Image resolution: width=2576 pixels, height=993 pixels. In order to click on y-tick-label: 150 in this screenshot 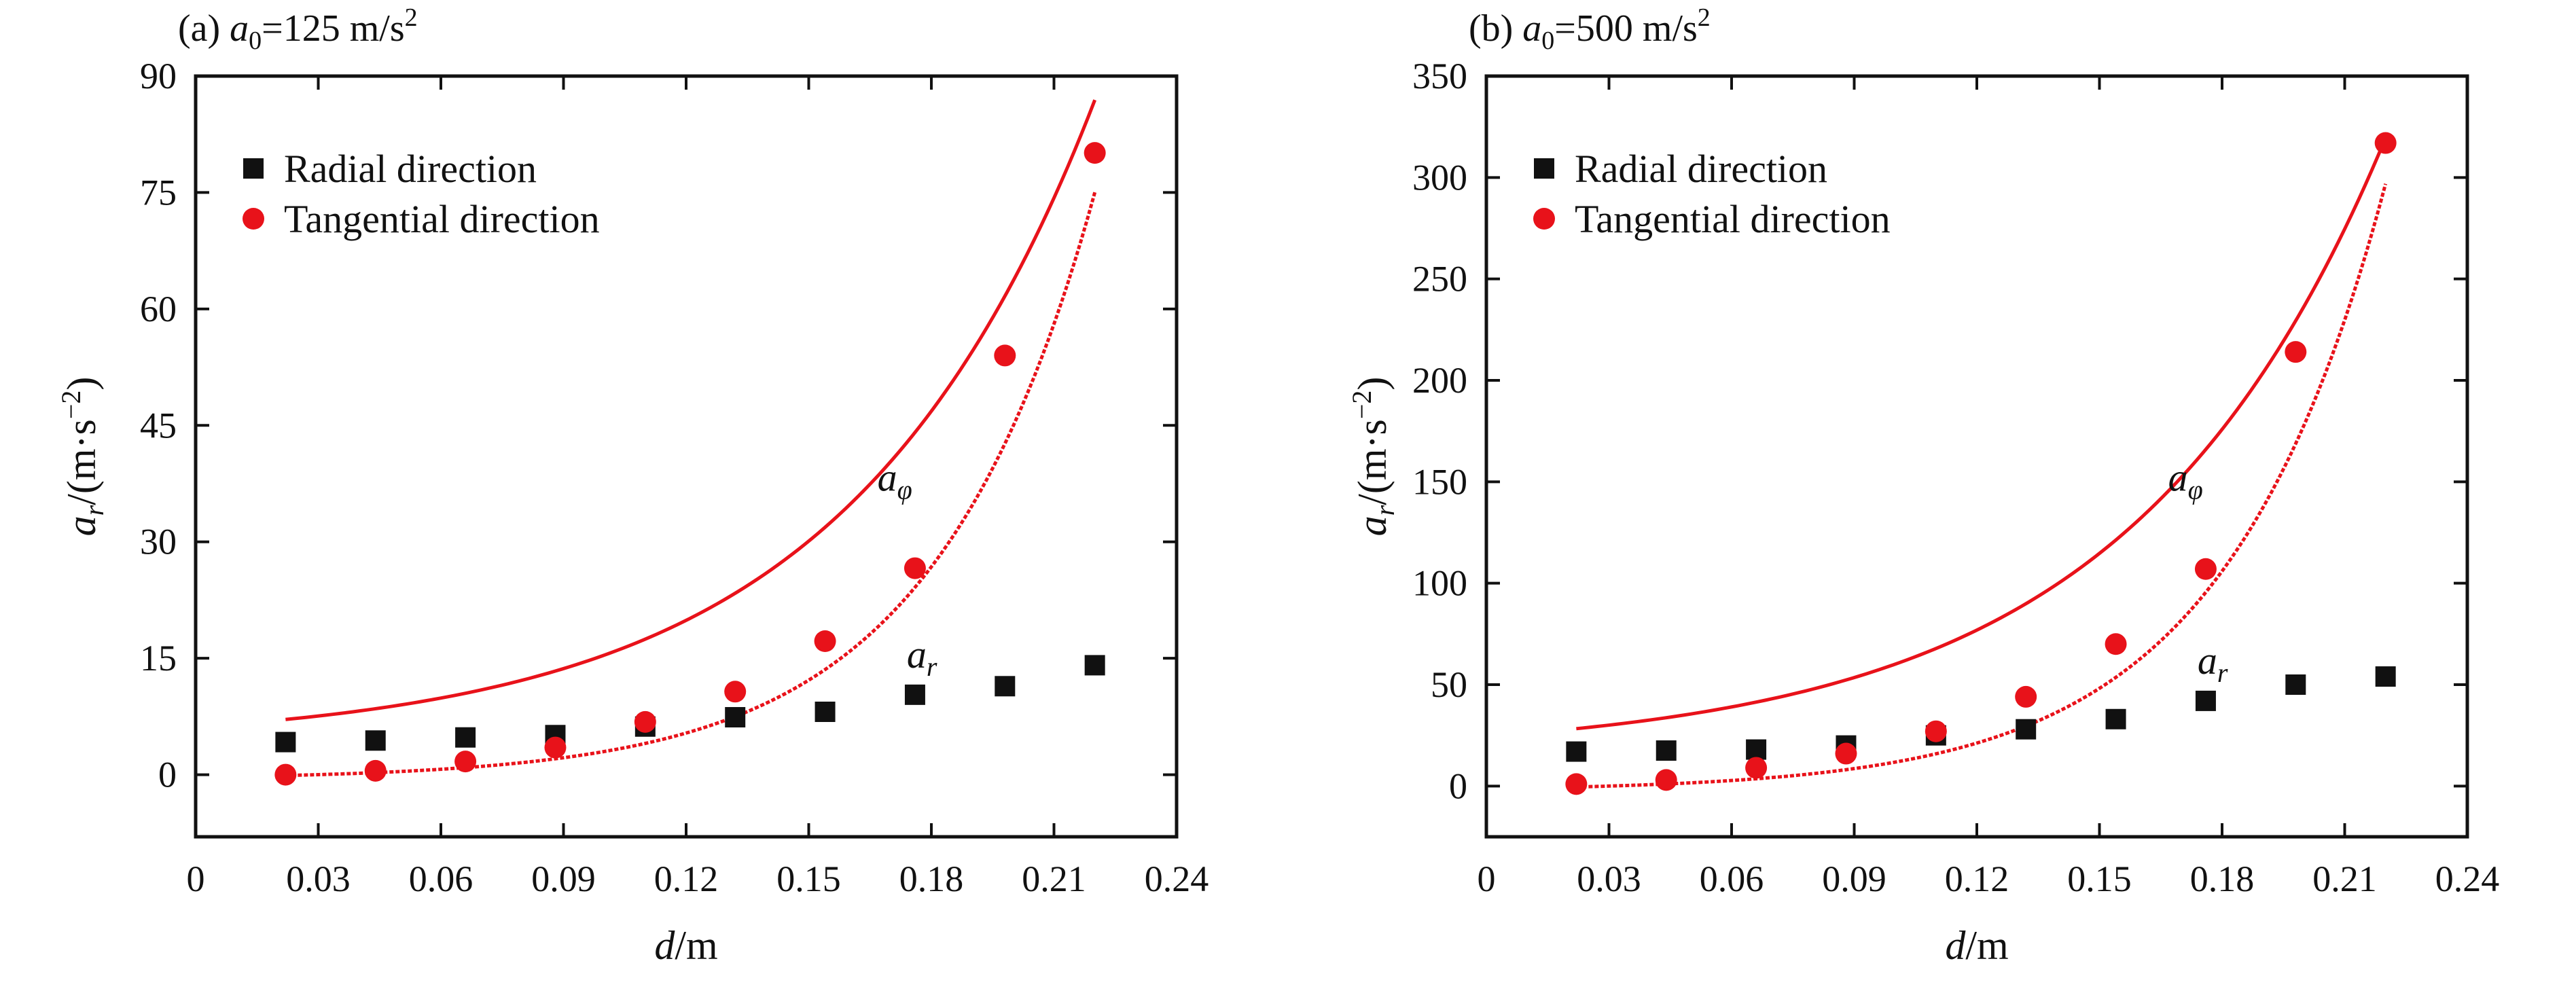, I will do `click(1439, 481)`.